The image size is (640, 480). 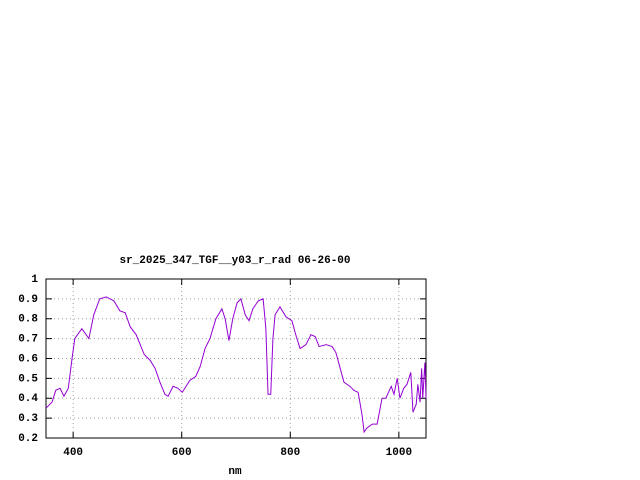 What do you see at coordinates (34, 280) in the screenshot?
I see `y-tick-label: 1` at bounding box center [34, 280].